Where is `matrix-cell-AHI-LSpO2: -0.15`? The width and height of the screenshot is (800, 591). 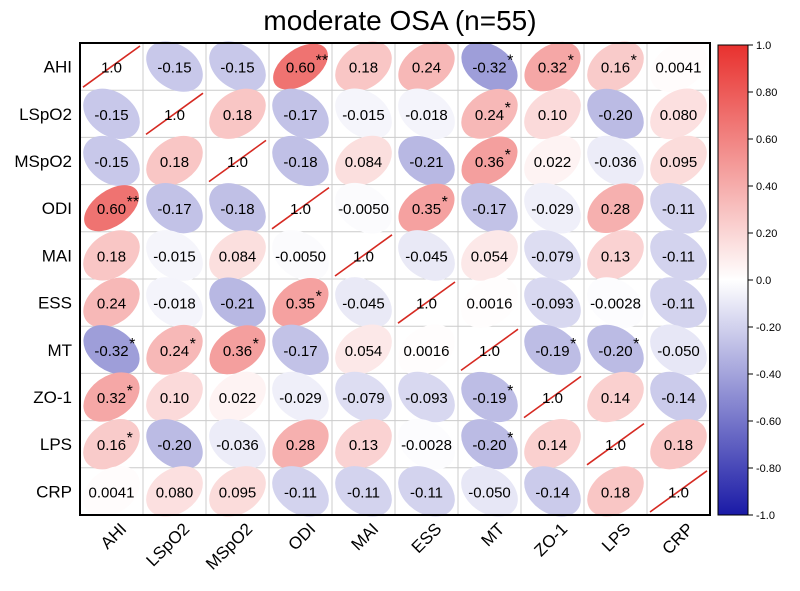
matrix-cell-AHI-LSpO2: -0.15 is located at coordinates (174, 66).